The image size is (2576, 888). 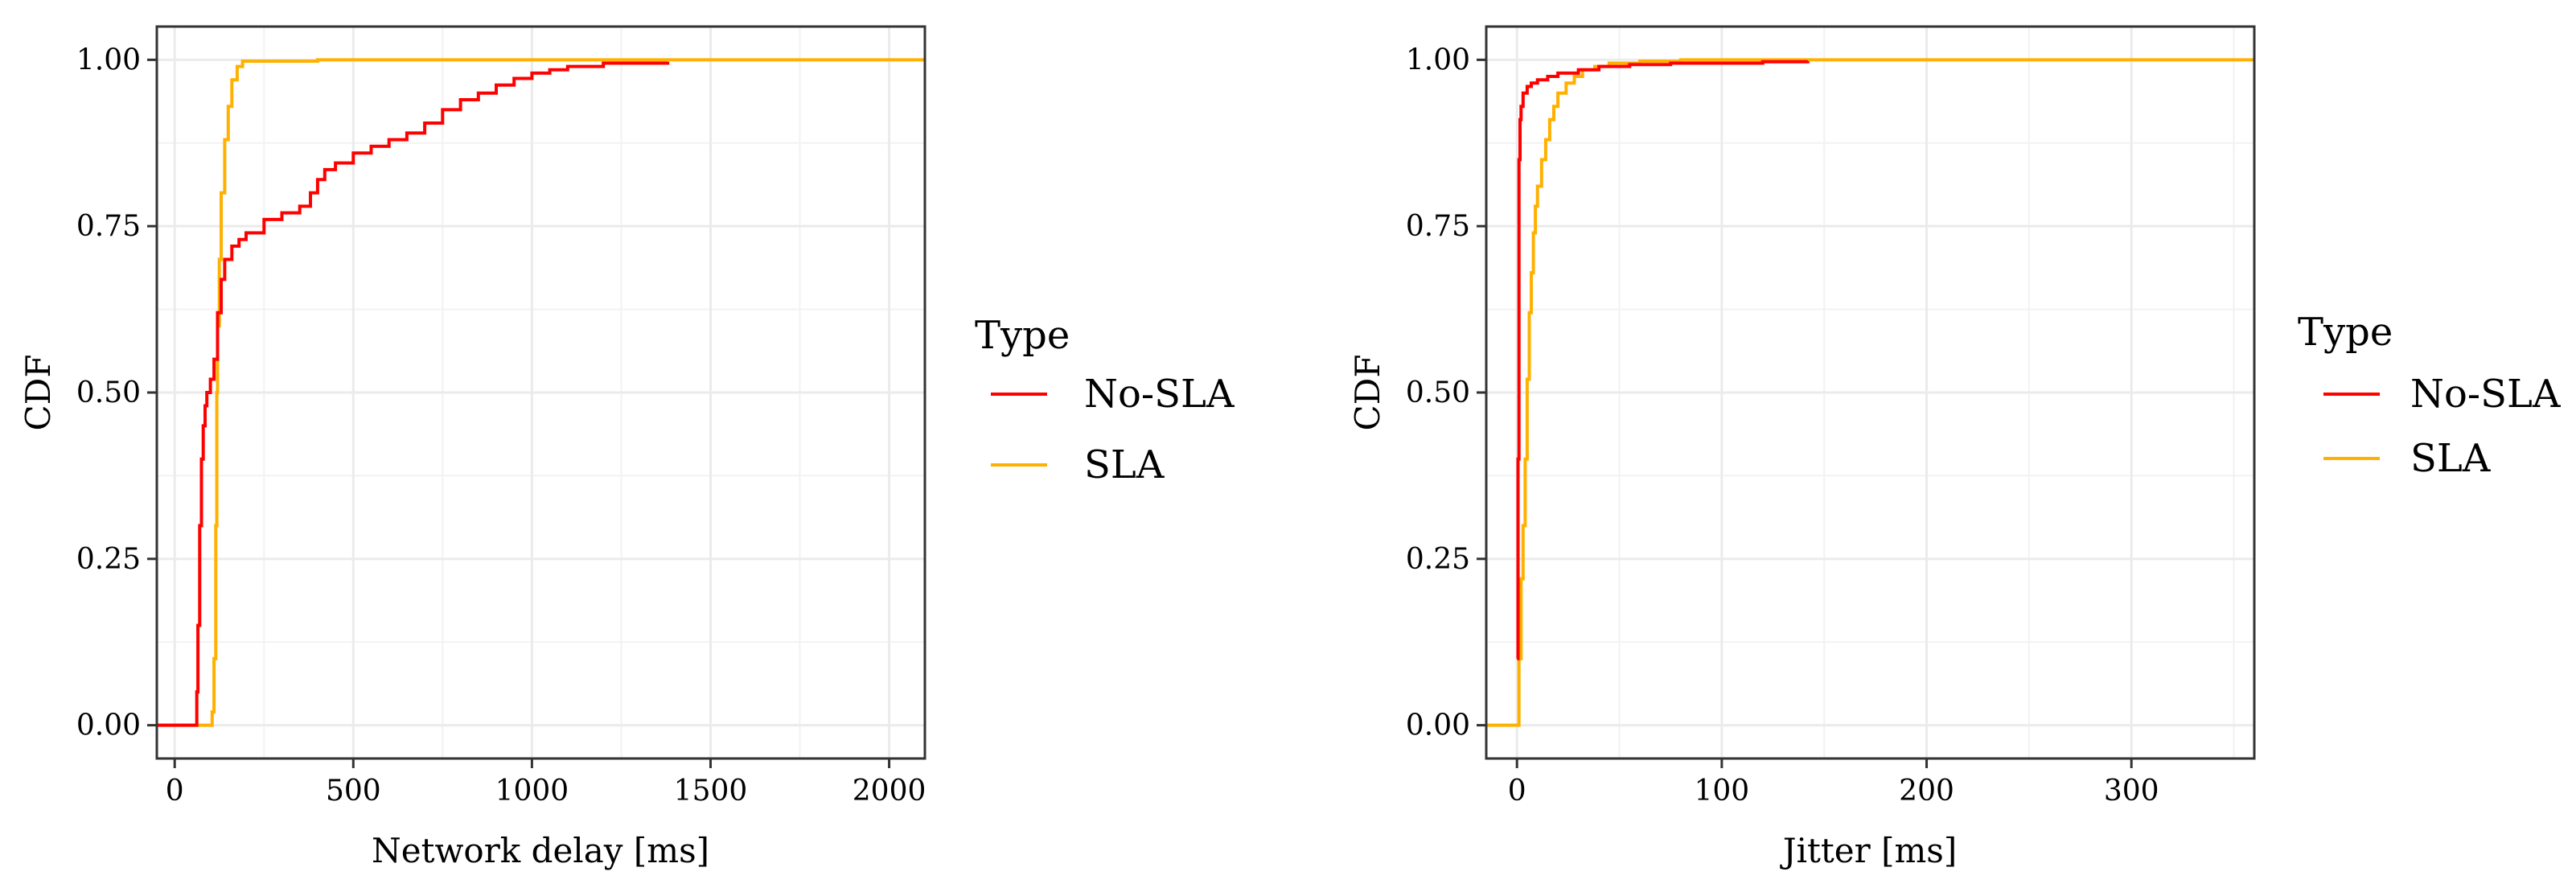 What do you see at coordinates (1722, 791) in the screenshot?
I see `x-tick-label: 100` at bounding box center [1722, 791].